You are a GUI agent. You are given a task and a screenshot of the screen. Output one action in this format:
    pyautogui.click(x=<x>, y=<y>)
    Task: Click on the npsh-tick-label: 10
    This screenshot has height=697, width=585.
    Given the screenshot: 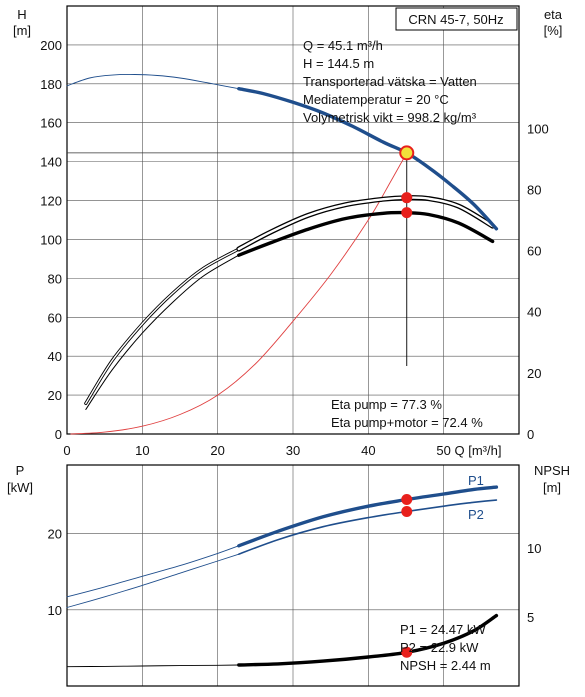 What is the action you would take?
    pyautogui.click(x=534, y=548)
    